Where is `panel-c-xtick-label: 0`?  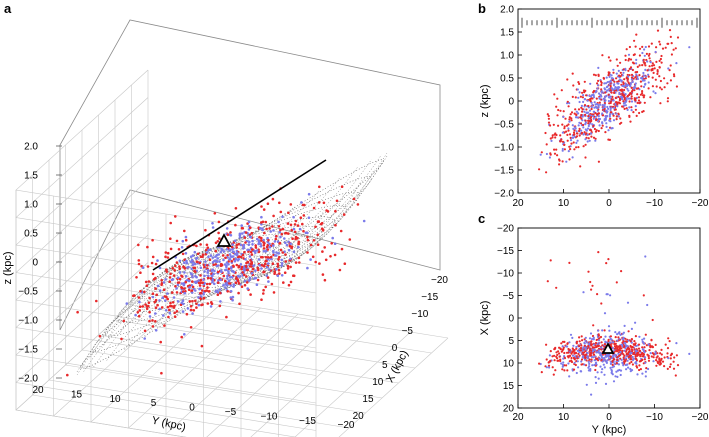
panel-c-xtick-label: 0 is located at coordinates (609, 417).